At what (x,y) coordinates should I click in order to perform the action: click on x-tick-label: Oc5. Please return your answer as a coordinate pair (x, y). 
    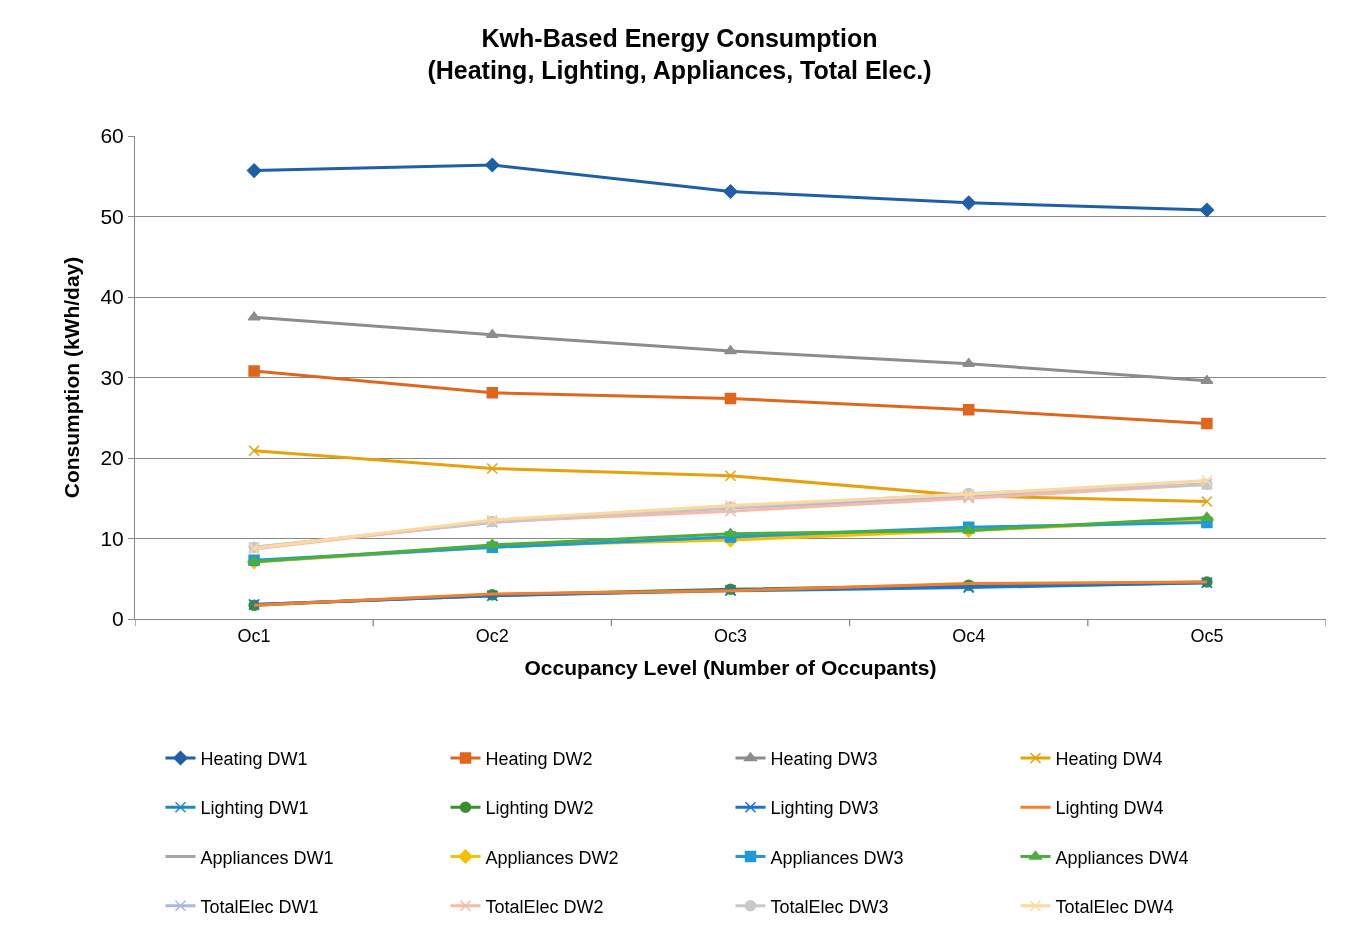
    Looking at the image, I should click on (1207, 635).